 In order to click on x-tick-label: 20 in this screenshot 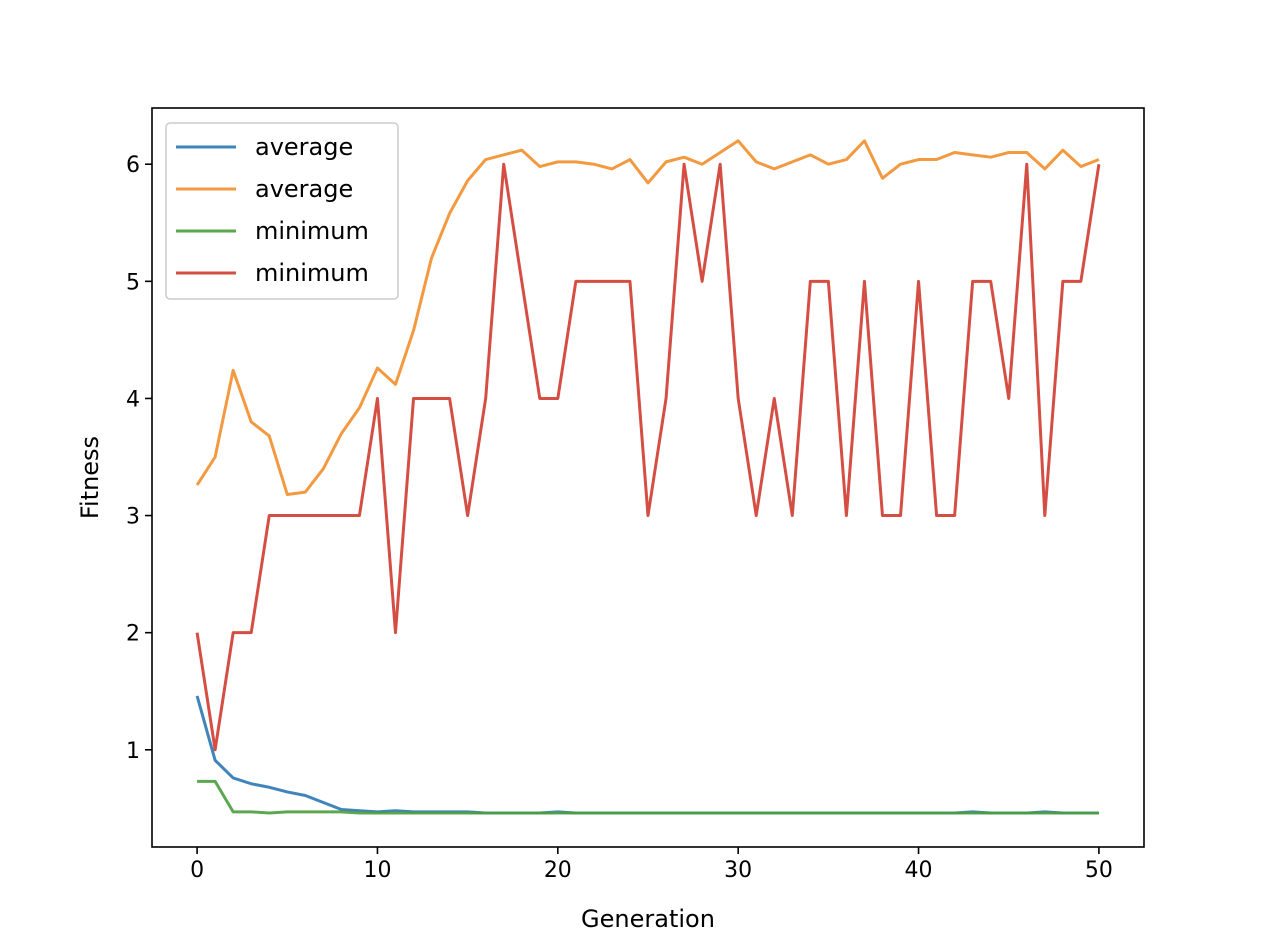, I will do `click(558, 870)`.